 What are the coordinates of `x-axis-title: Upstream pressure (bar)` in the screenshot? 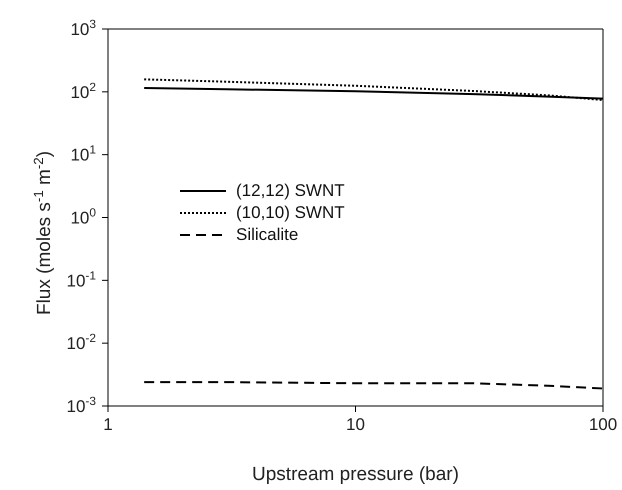 It's located at (355, 474).